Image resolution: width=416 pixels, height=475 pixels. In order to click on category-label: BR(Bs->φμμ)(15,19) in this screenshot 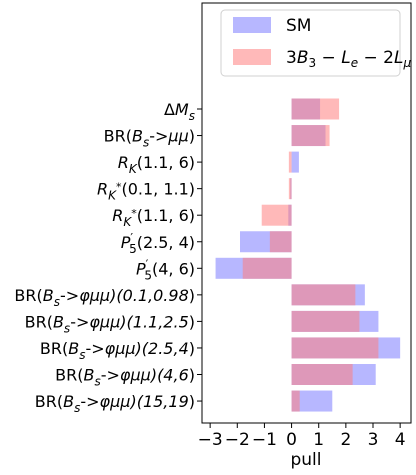, I will do `click(115, 403)`.